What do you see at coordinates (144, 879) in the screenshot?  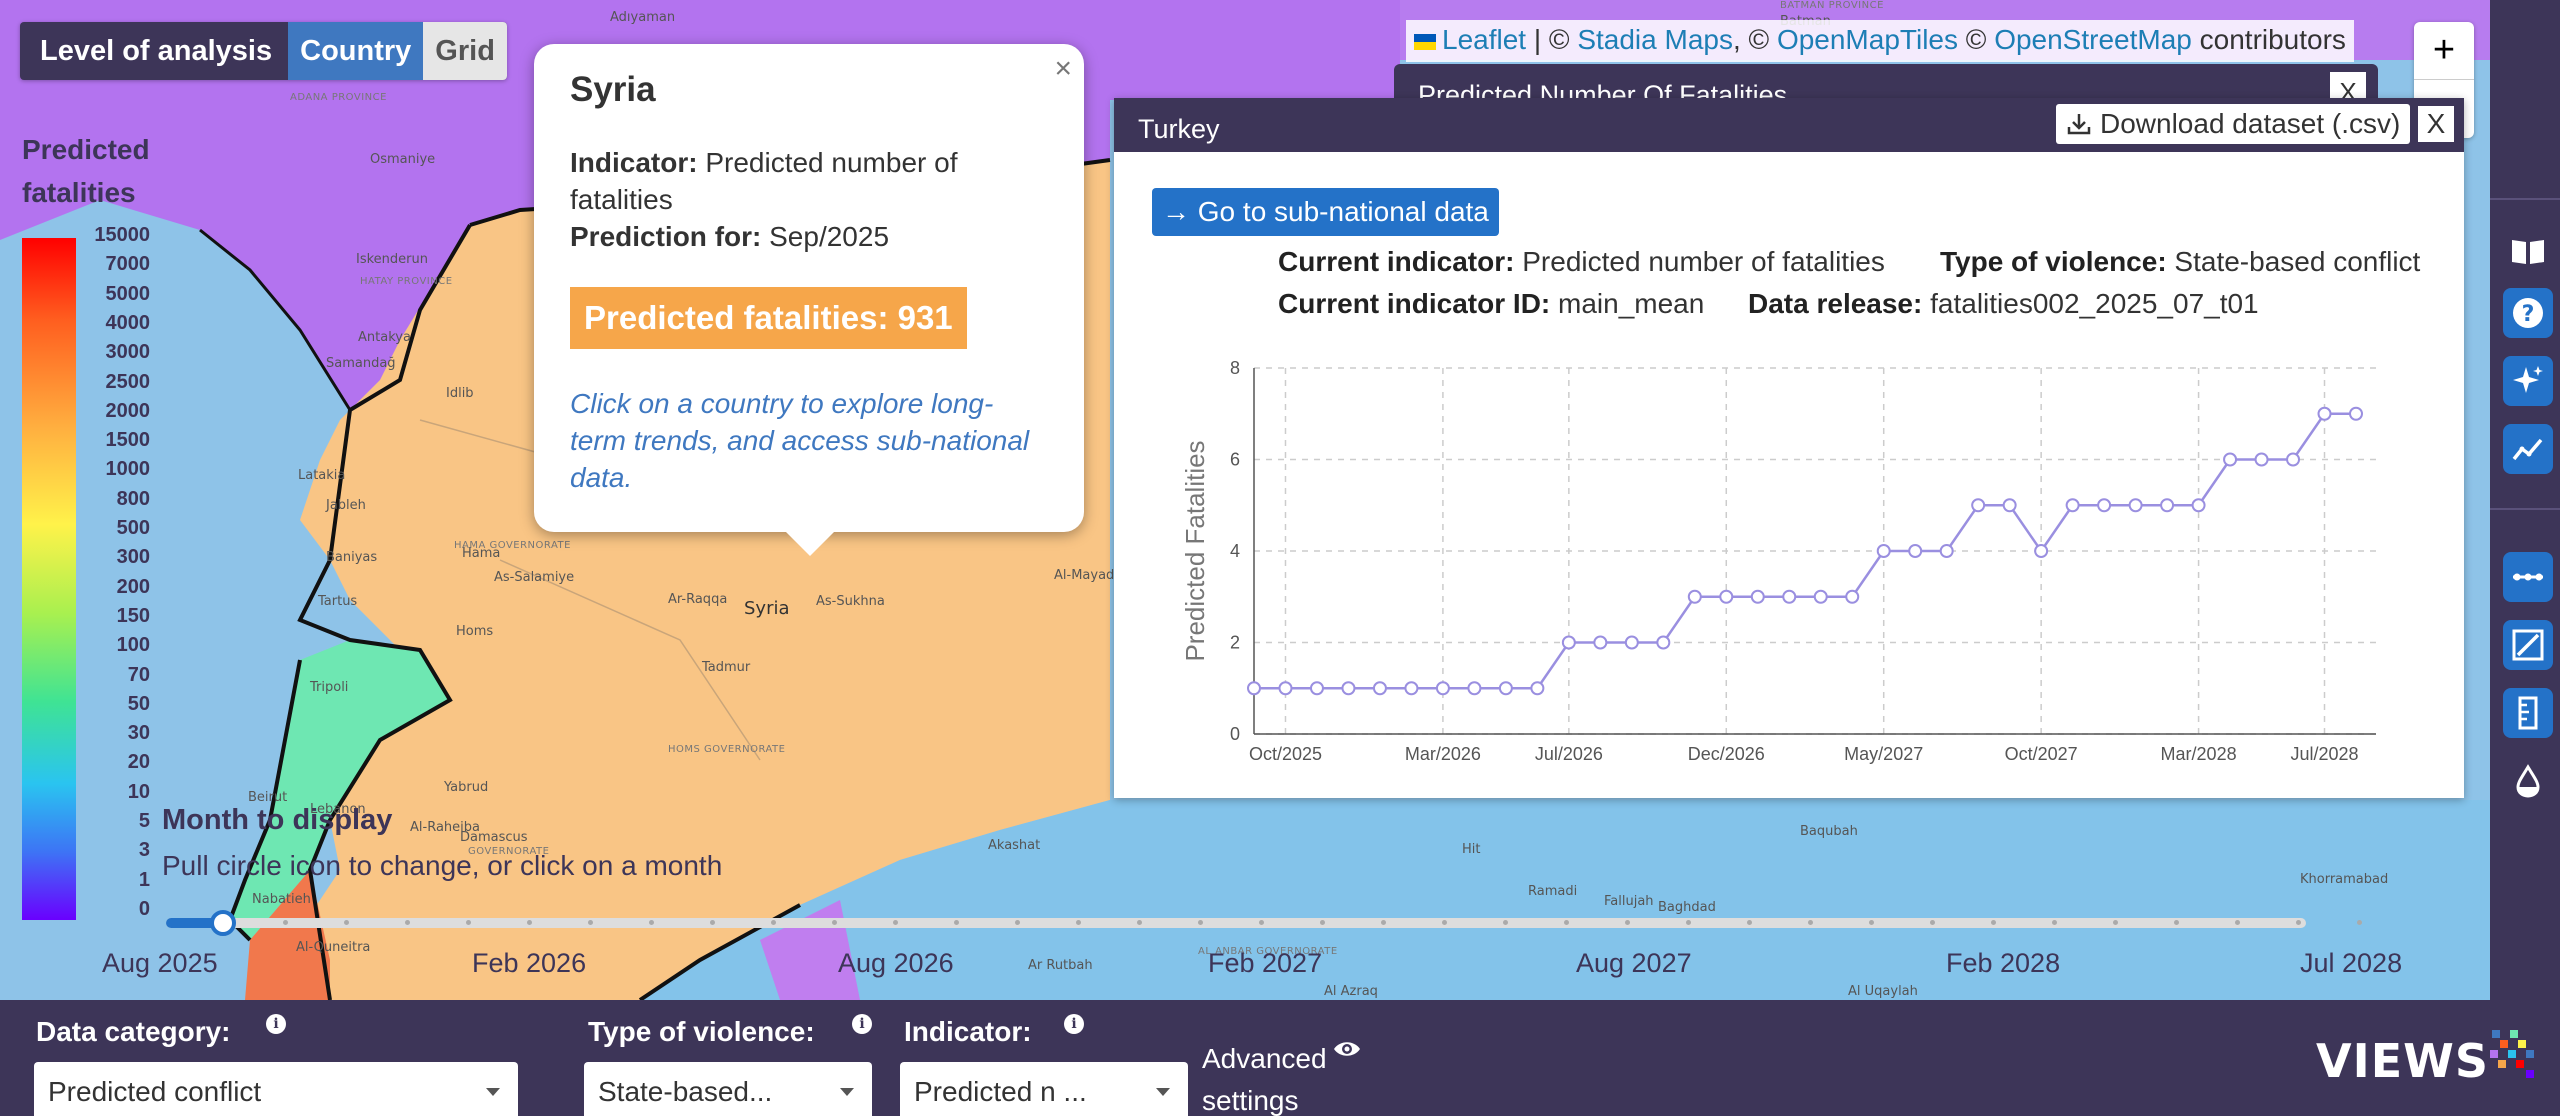 I see `legend-tick-label: 1` at bounding box center [144, 879].